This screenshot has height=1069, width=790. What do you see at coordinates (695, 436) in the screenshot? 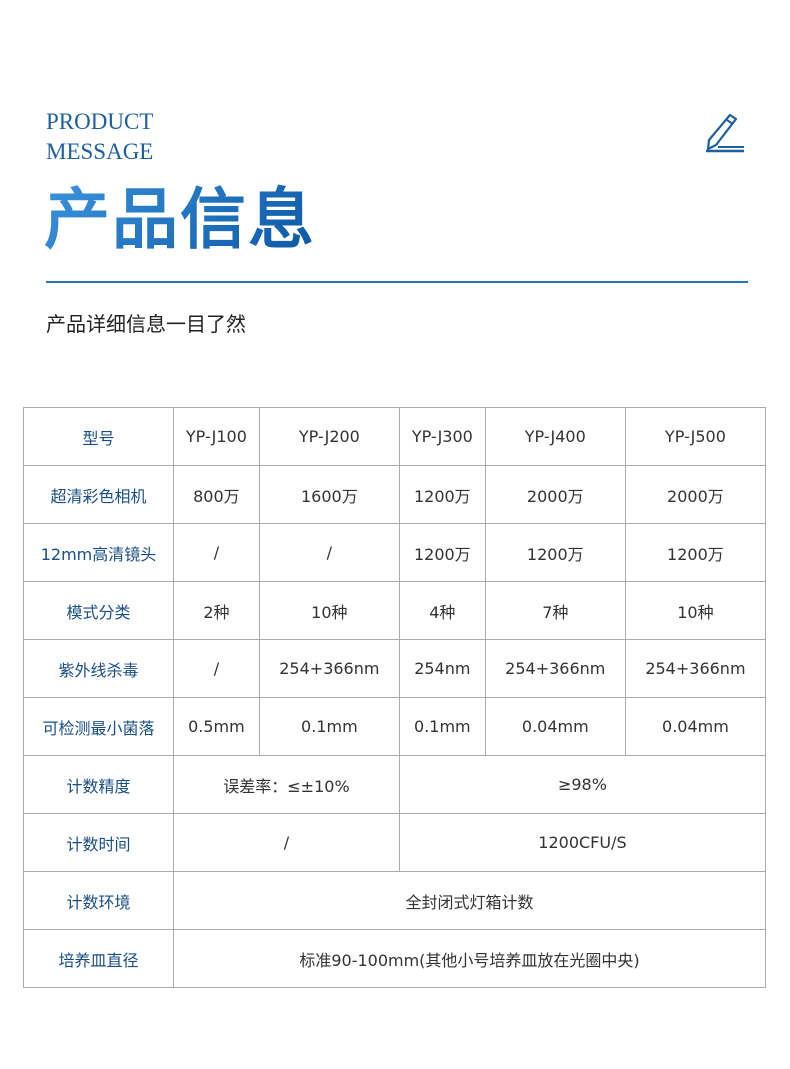
I see `model-header: YP-J500` at bounding box center [695, 436].